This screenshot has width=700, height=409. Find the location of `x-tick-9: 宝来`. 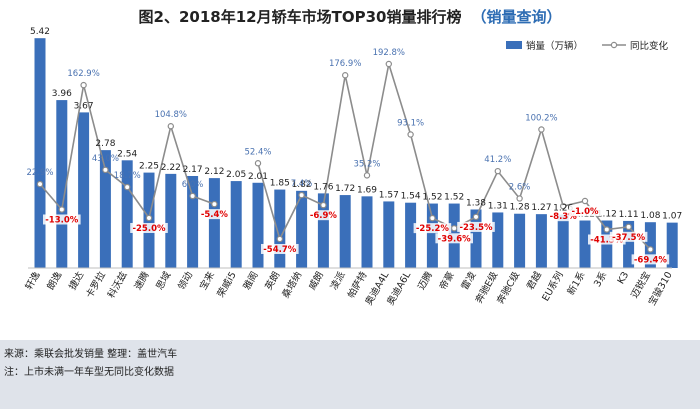

x-tick-9: 宝来 is located at coordinates (207, 280).